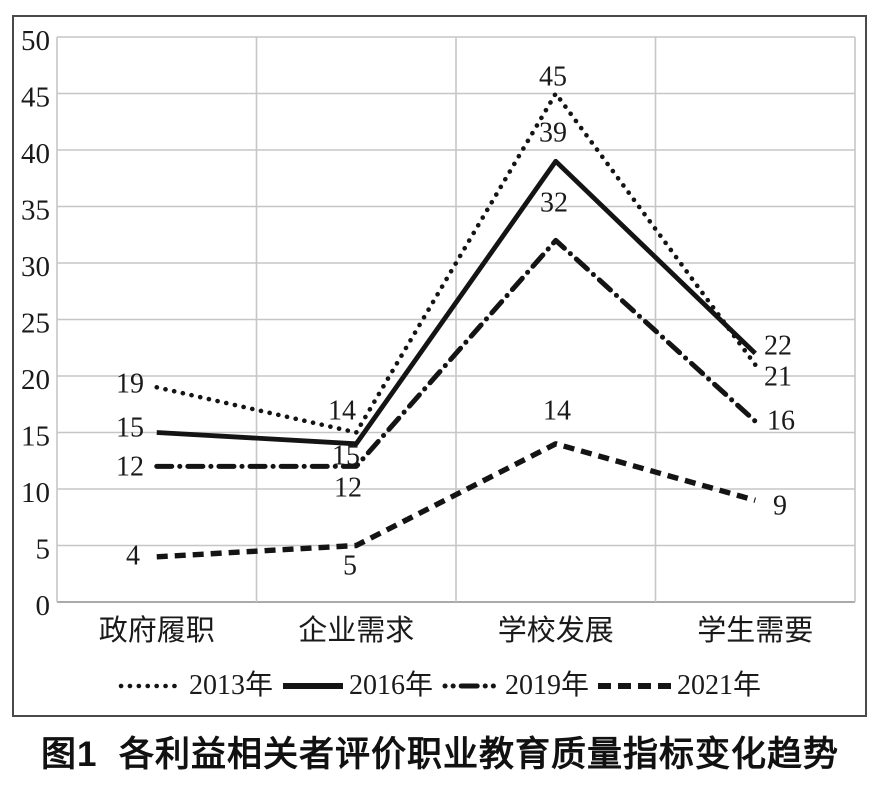 This screenshot has height=792, width=880. What do you see at coordinates (230, 685) in the screenshot?
I see `legend-label-2013: 2013年` at bounding box center [230, 685].